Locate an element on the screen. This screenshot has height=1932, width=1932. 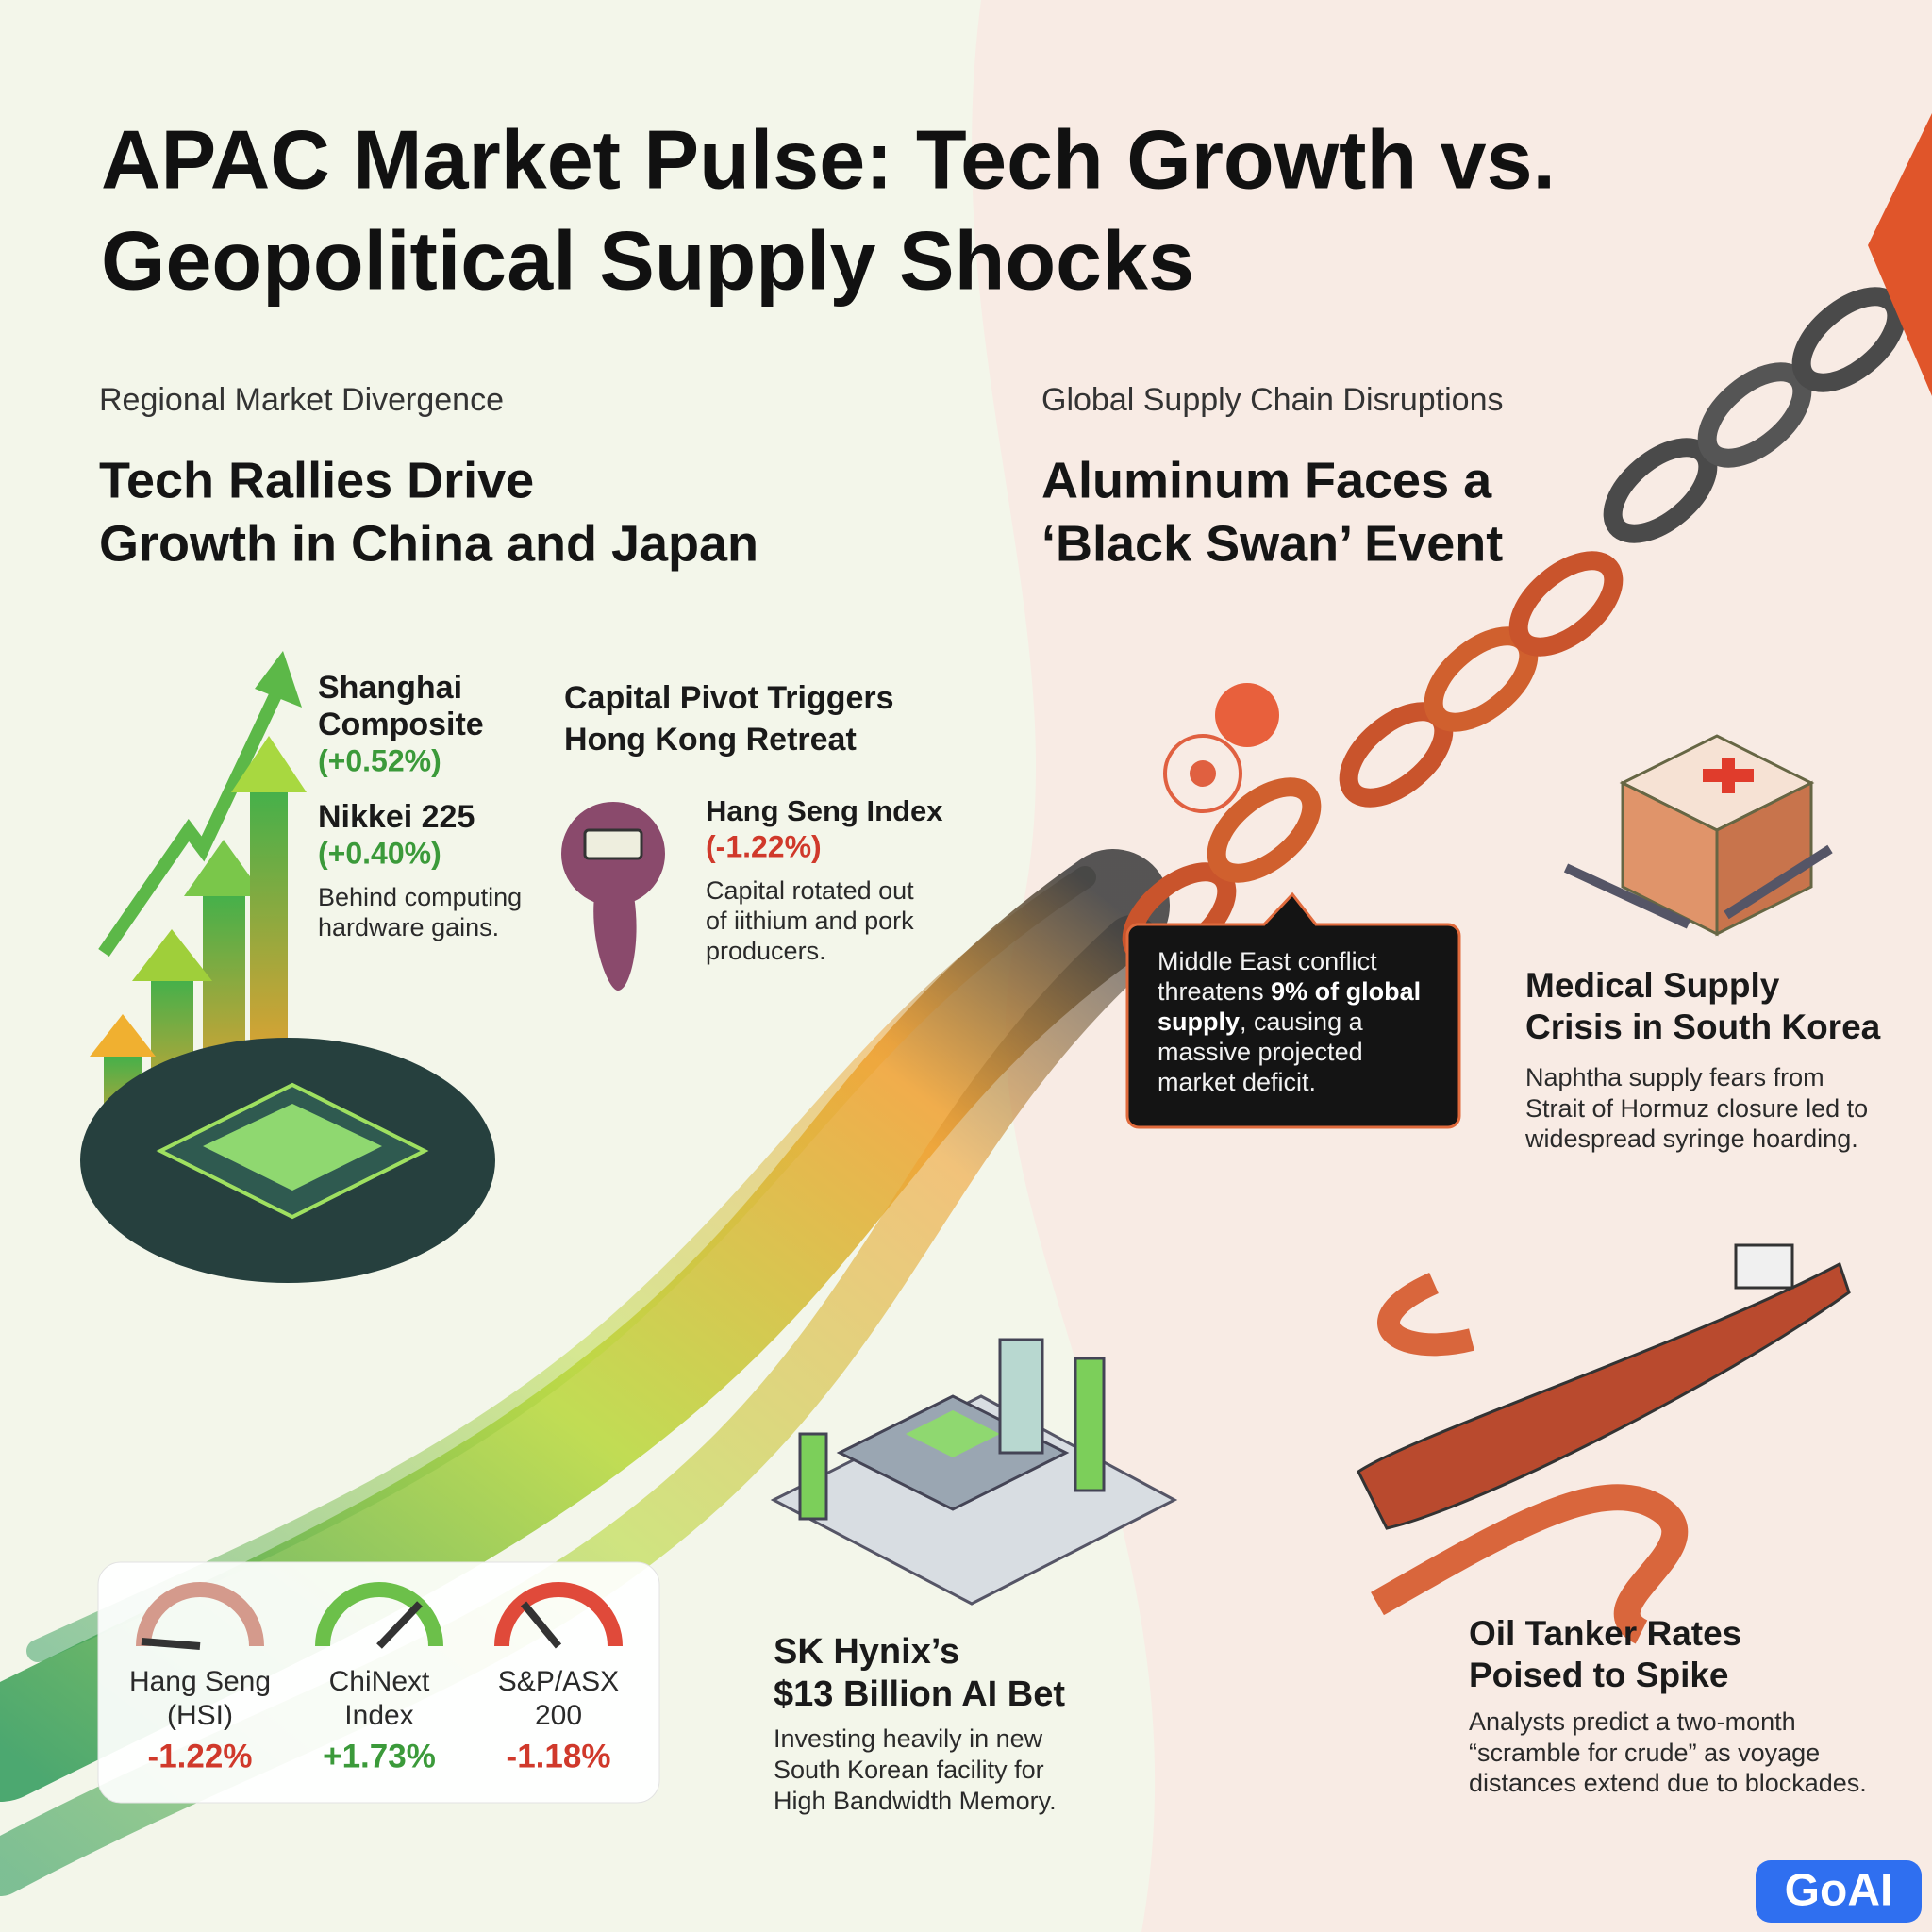
gauge-label: (HSI) is located at coordinates (200, 1716).